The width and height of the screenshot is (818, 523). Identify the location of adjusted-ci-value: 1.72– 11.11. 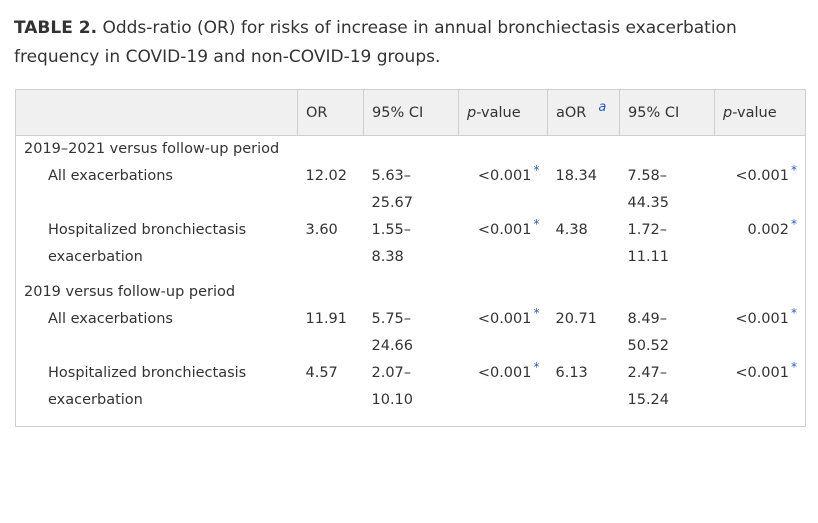
(667, 244).